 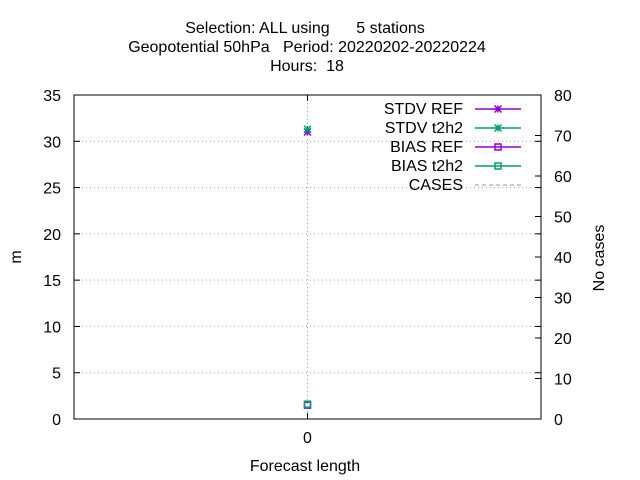 I want to click on legend-label-bias-ref: BIAS REF, so click(x=426, y=147).